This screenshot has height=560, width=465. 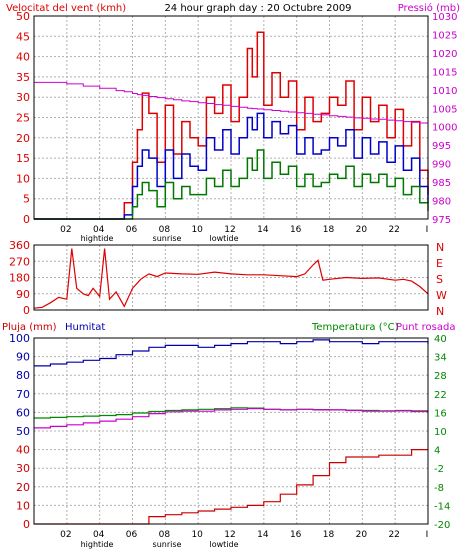 I want to click on temperature-y-tick-label: 40, so click(x=440, y=339).